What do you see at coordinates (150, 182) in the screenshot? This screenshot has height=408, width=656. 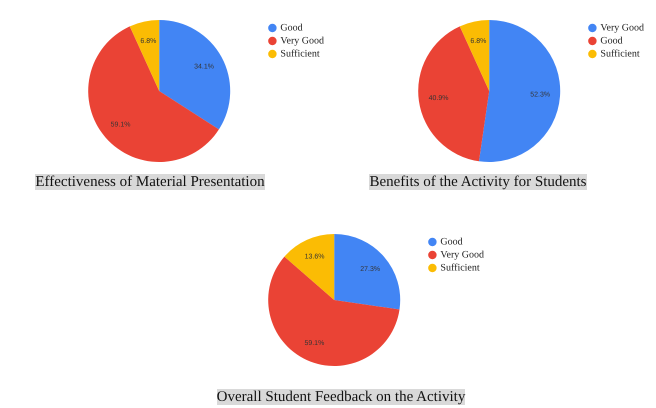 I see `text: Effectiveness of Material Presentation` at bounding box center [150, 182].